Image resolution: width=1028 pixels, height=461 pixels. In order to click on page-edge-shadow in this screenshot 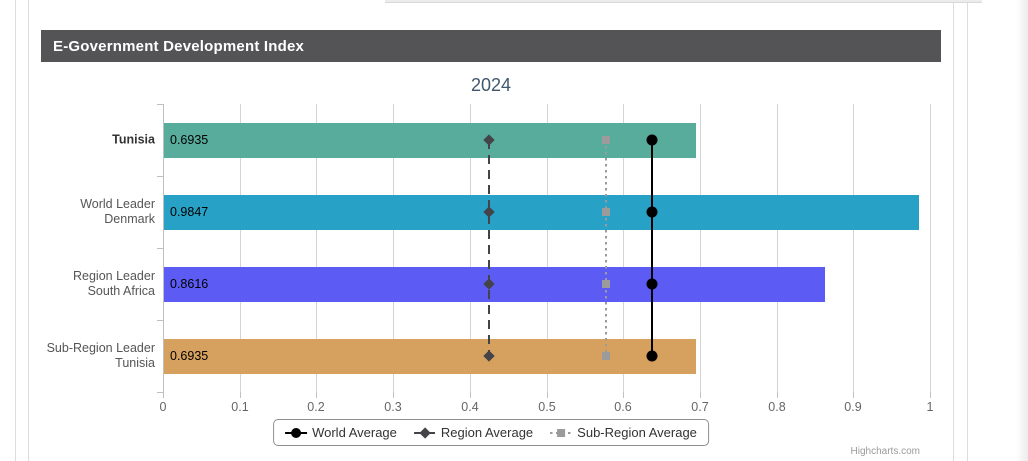, I will do `click(1022, 230)`.